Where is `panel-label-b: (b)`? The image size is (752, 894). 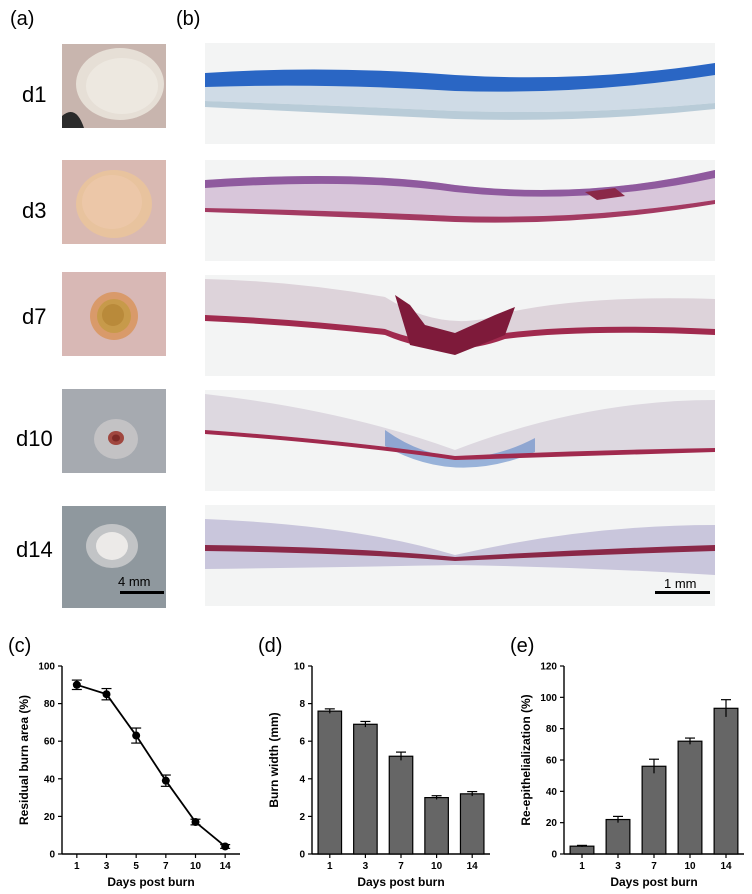 panel-label-b: (b) is located at coordinates (188, 19).